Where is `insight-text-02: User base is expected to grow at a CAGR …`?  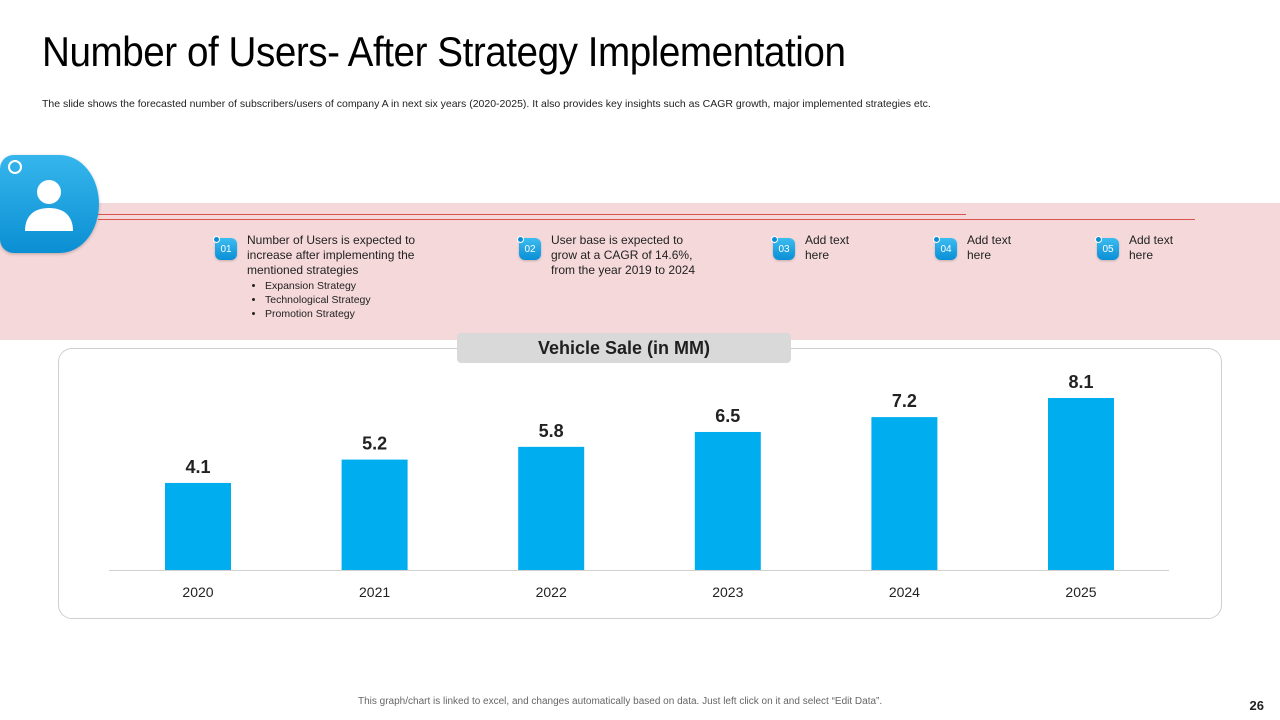 insight-text-02: User base is expected to grow at a CAGR … is located at coordinates (623, 255).